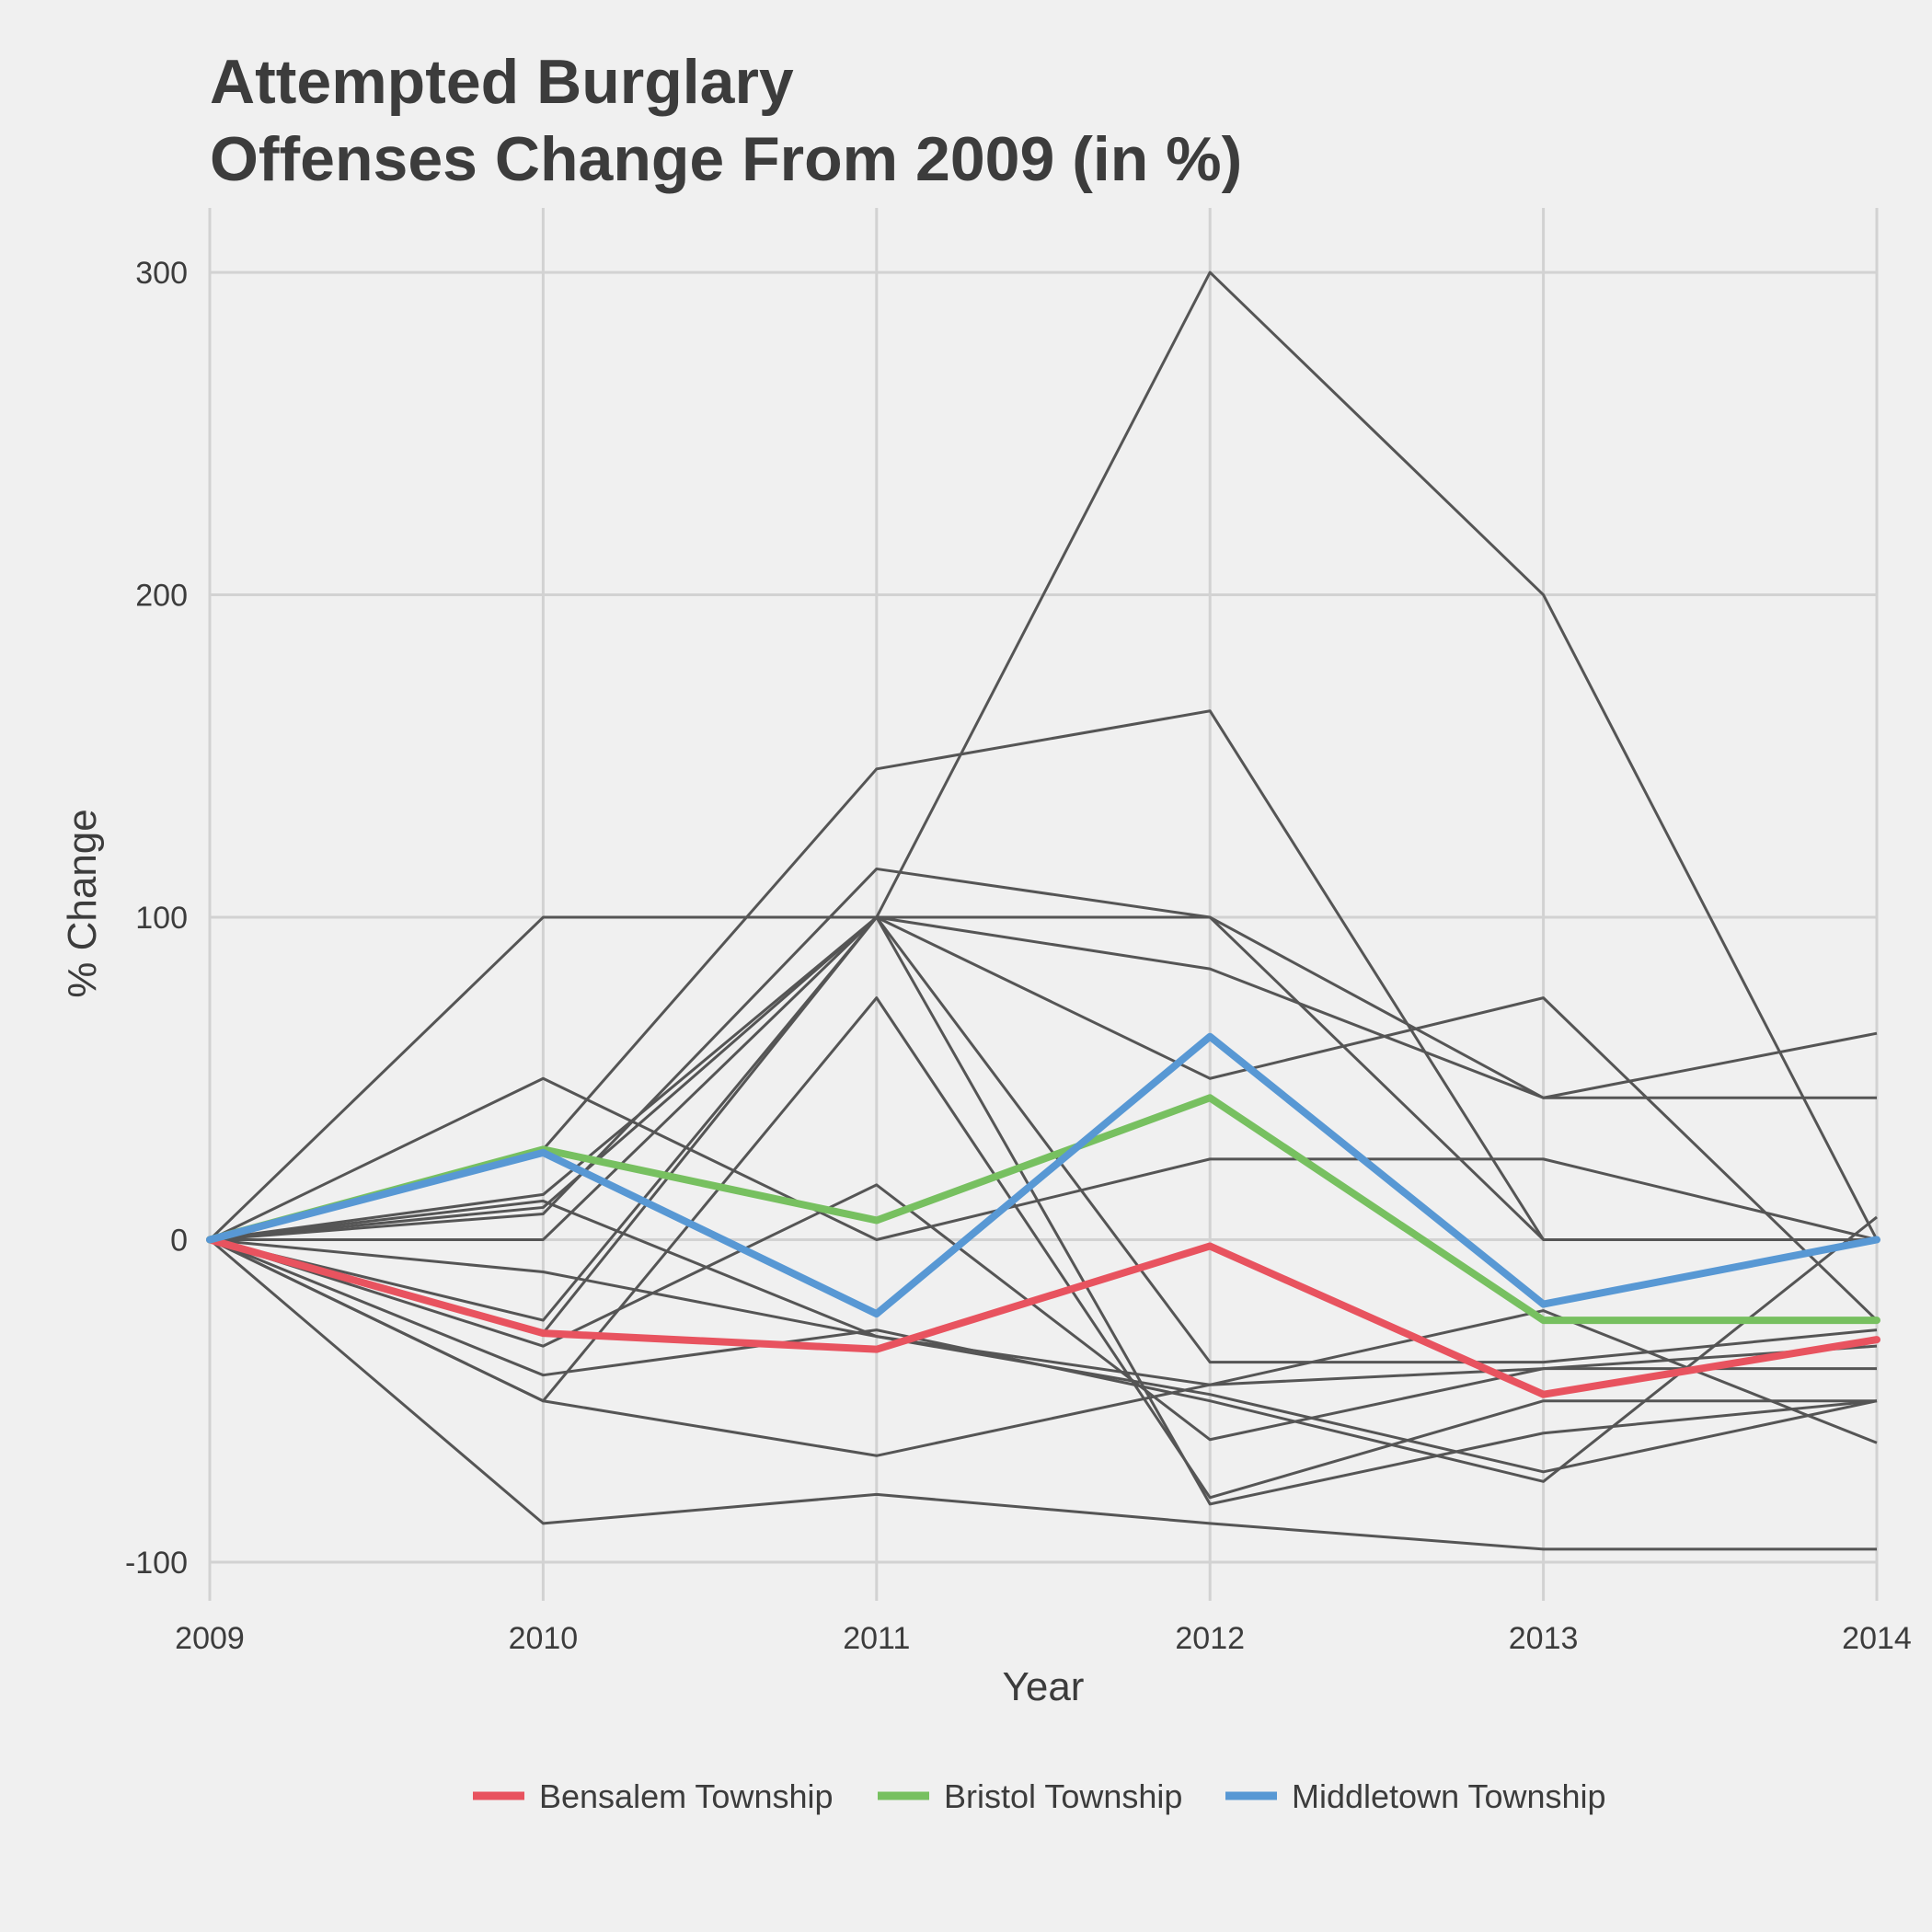 This screenshot has height=1932, width=1932. What do you see at coordinates (502, 82) in the screenshot?
I see `chart-title-line1: Attempted Burglary` at bounding box center [502, 82].